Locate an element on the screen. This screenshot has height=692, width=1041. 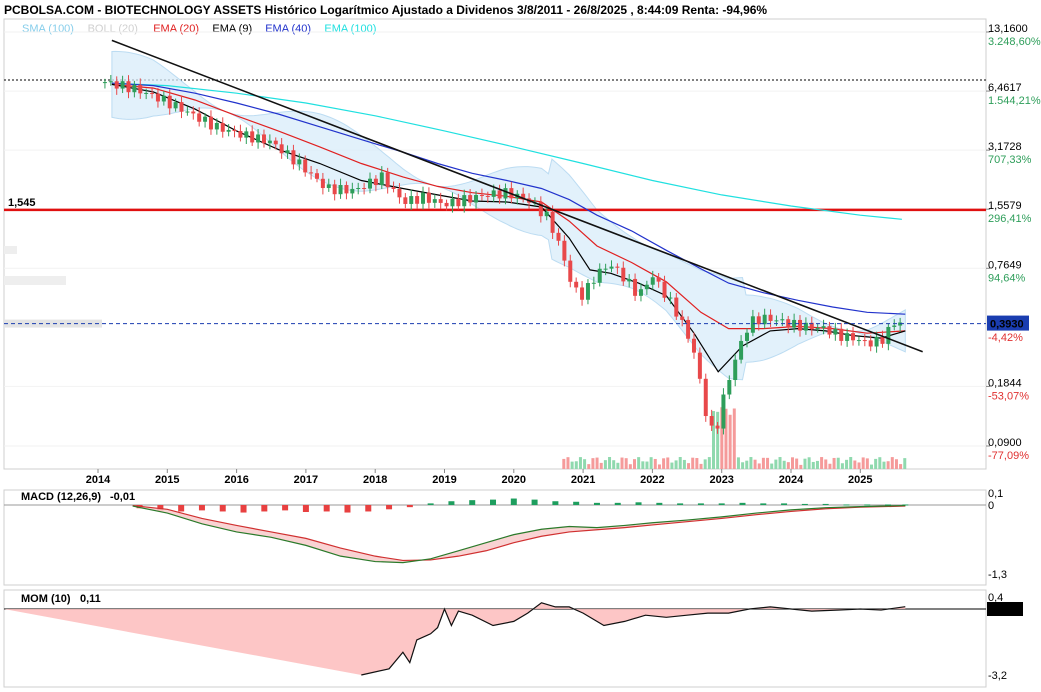
momentum-line is located at coordinates (633, 639).